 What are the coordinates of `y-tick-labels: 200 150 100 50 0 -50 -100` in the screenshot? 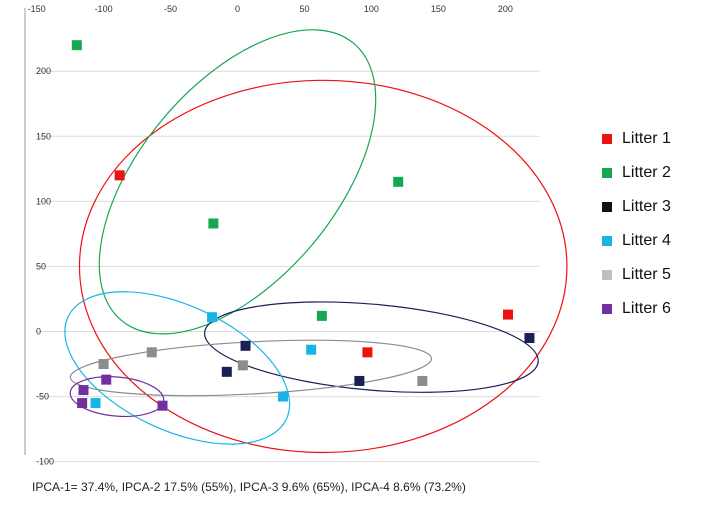 It's located at (45, 266).